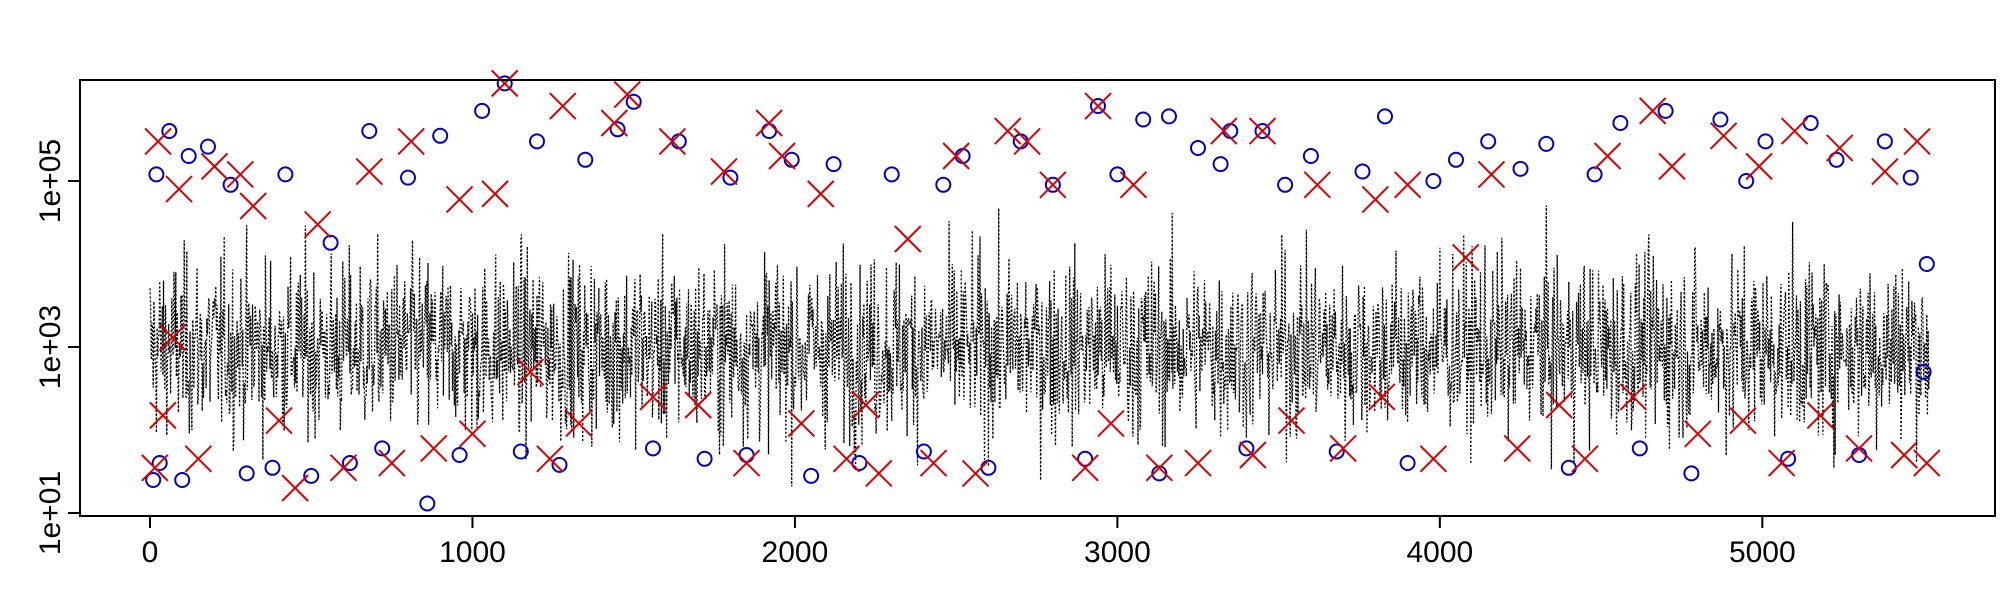  Describe the element at coordinates (969, 542) in the screenshot. I see `x-axis: 0 1000 2000 3000 4000 5000` at that location.